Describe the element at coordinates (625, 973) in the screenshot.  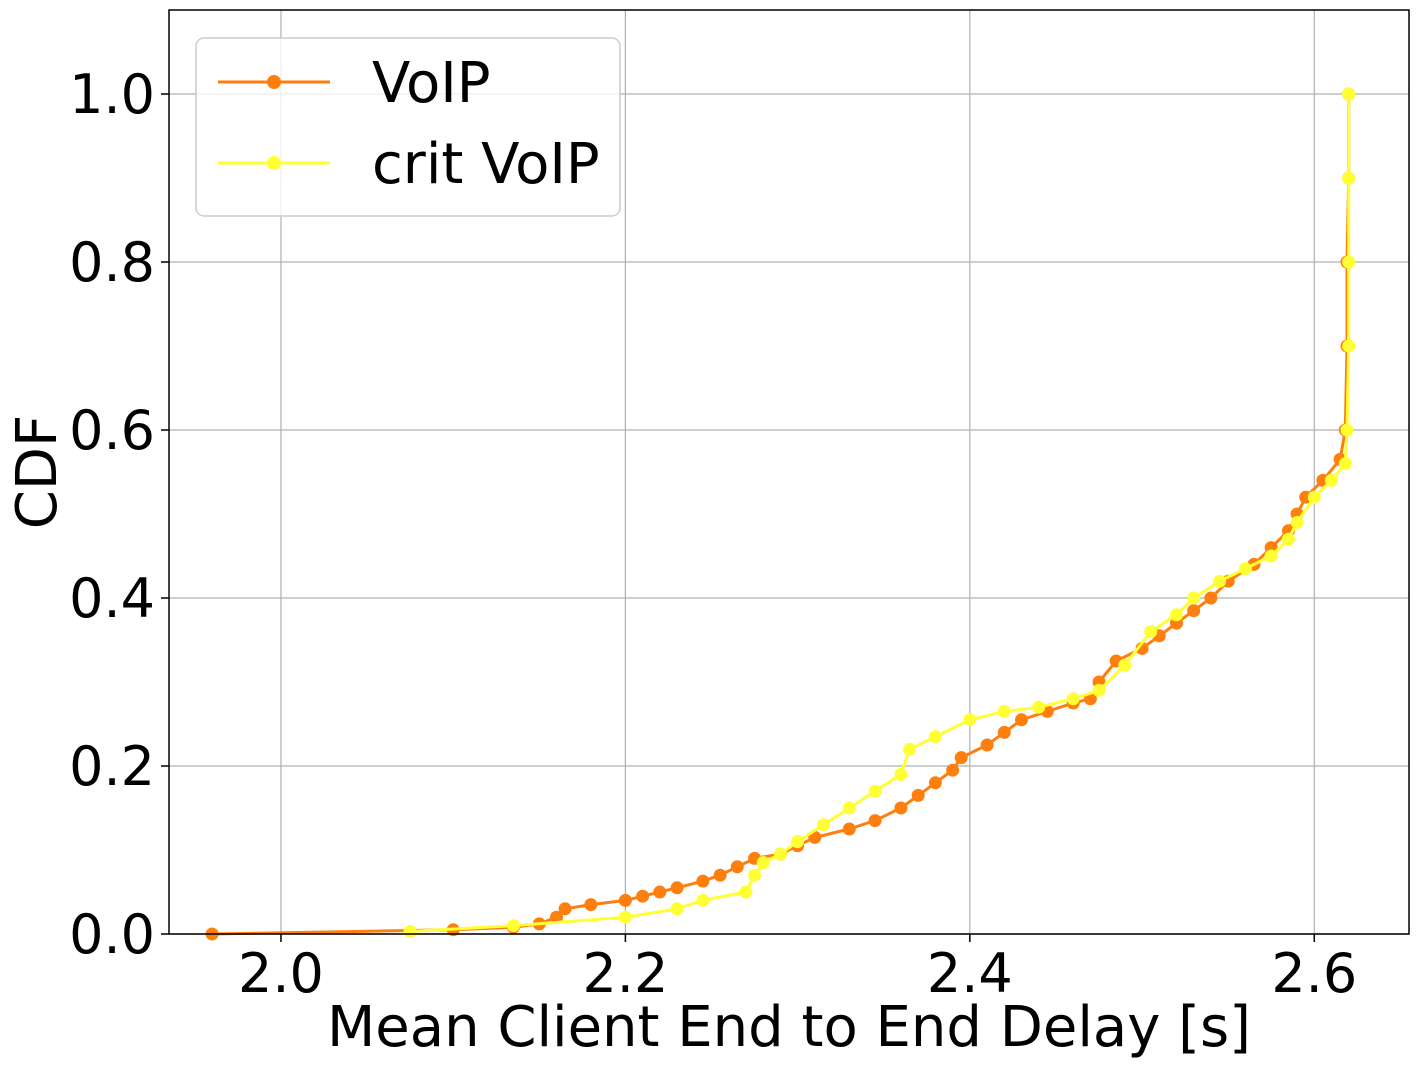
I see `x-tick-label: 2.2` at that location.